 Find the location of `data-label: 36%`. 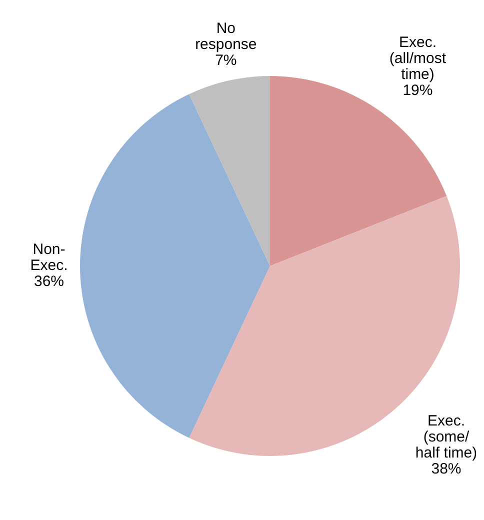

data-label: 36% is located at coordinates (49, 281).